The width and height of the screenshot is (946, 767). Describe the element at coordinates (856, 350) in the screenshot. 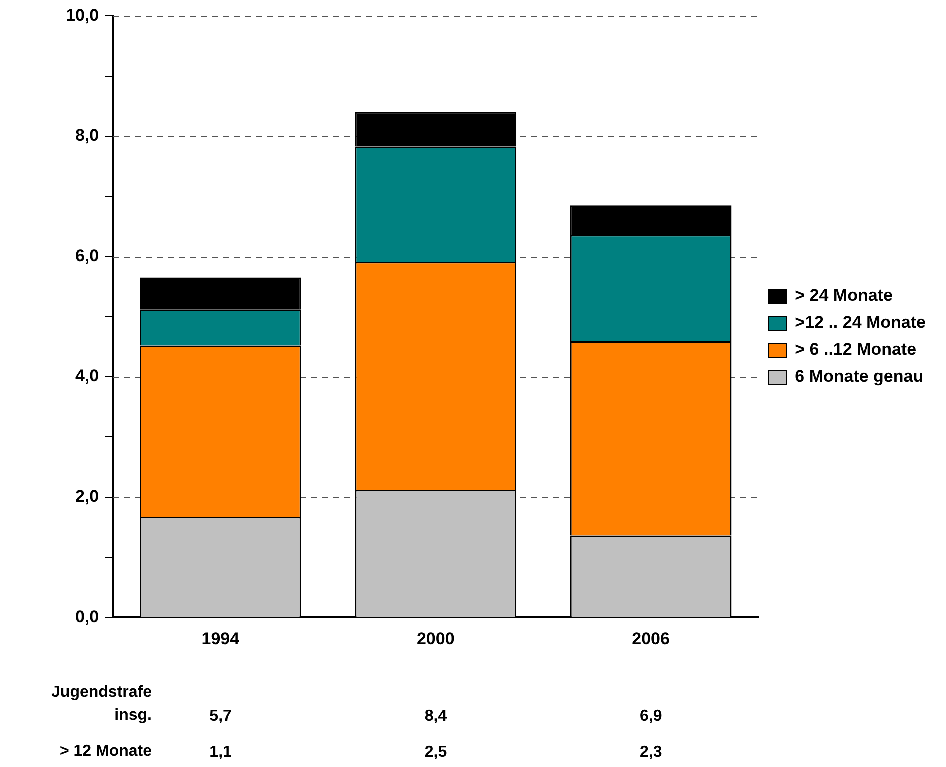

I see `legend-label: > 6 ..12 Monate` at that location.